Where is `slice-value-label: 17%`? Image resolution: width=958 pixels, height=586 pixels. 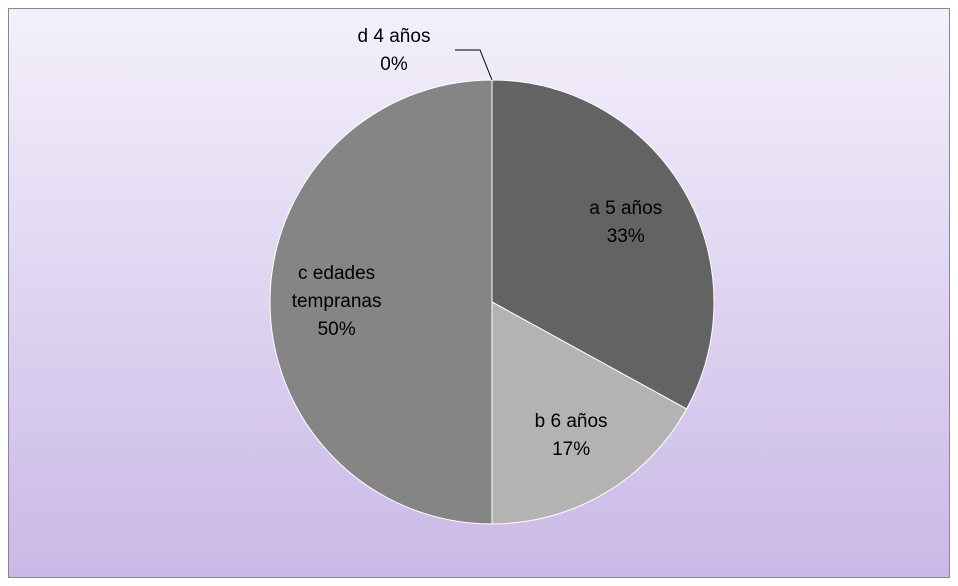 slice-value-label: 17% is located at coordinates (571, 449).